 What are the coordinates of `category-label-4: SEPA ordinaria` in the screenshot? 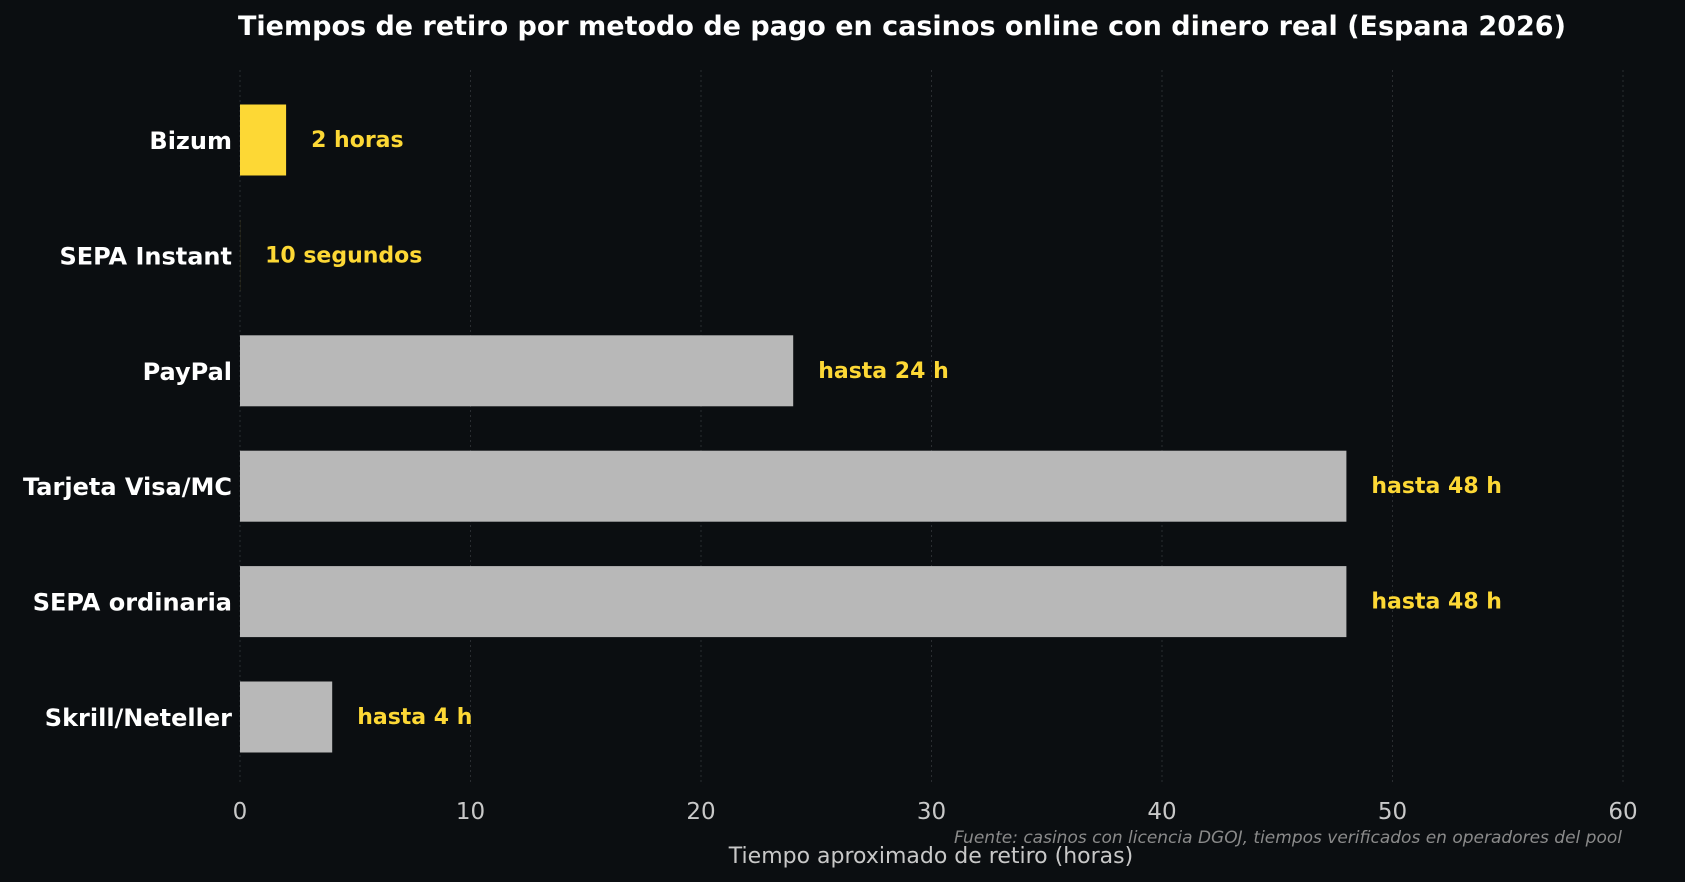 It's located at (132, 603).